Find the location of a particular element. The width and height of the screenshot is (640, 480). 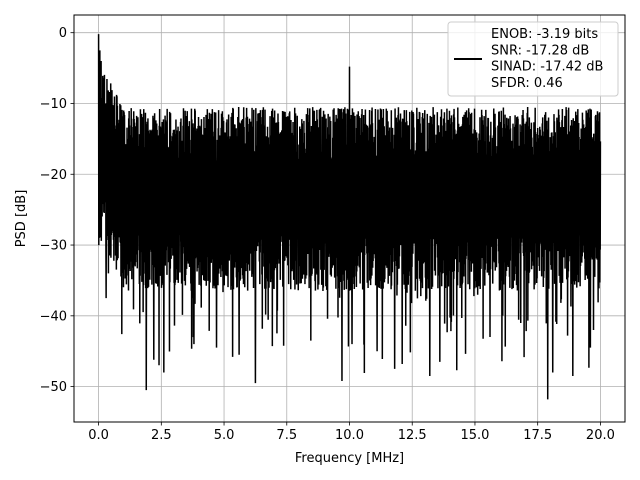

x-tick-label: 7.5 is located at coordinates (286, 435).